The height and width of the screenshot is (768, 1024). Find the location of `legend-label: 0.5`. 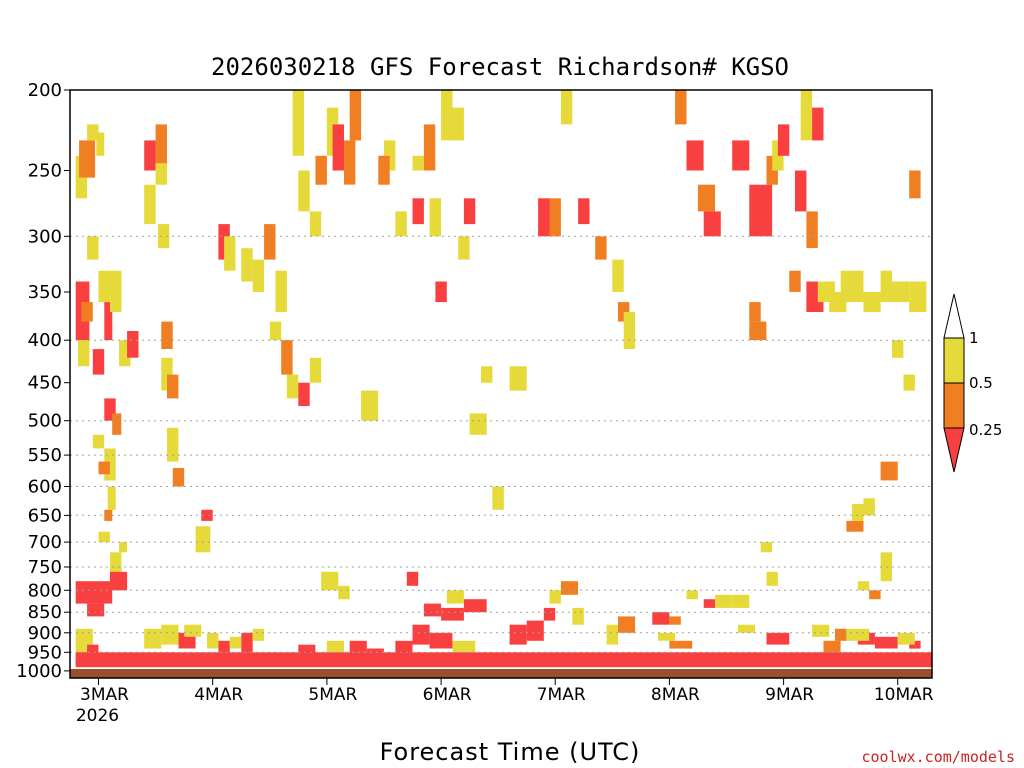

legend-label: 0.5 is located at coordinates (981, 383).